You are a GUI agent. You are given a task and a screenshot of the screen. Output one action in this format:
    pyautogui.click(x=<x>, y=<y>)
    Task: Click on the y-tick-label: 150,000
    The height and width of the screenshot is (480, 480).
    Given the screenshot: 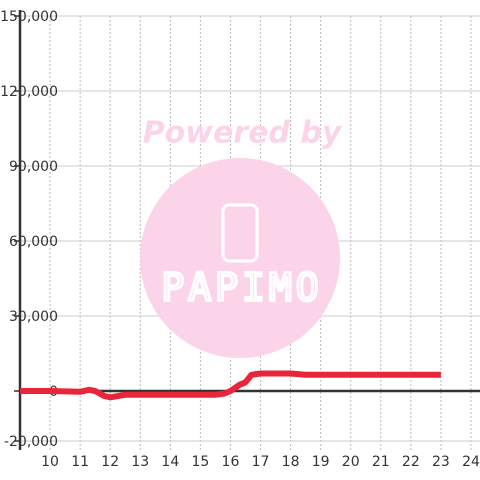 What is the action you would take?
    pyautogui.click(x=29, y=17)
    